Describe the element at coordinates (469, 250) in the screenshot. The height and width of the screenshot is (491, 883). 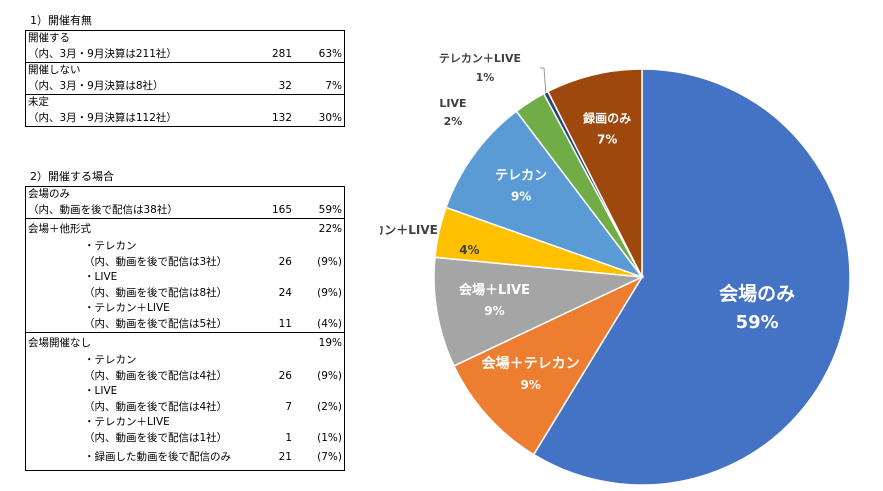
I see `slice-pct: 4%` at that location.